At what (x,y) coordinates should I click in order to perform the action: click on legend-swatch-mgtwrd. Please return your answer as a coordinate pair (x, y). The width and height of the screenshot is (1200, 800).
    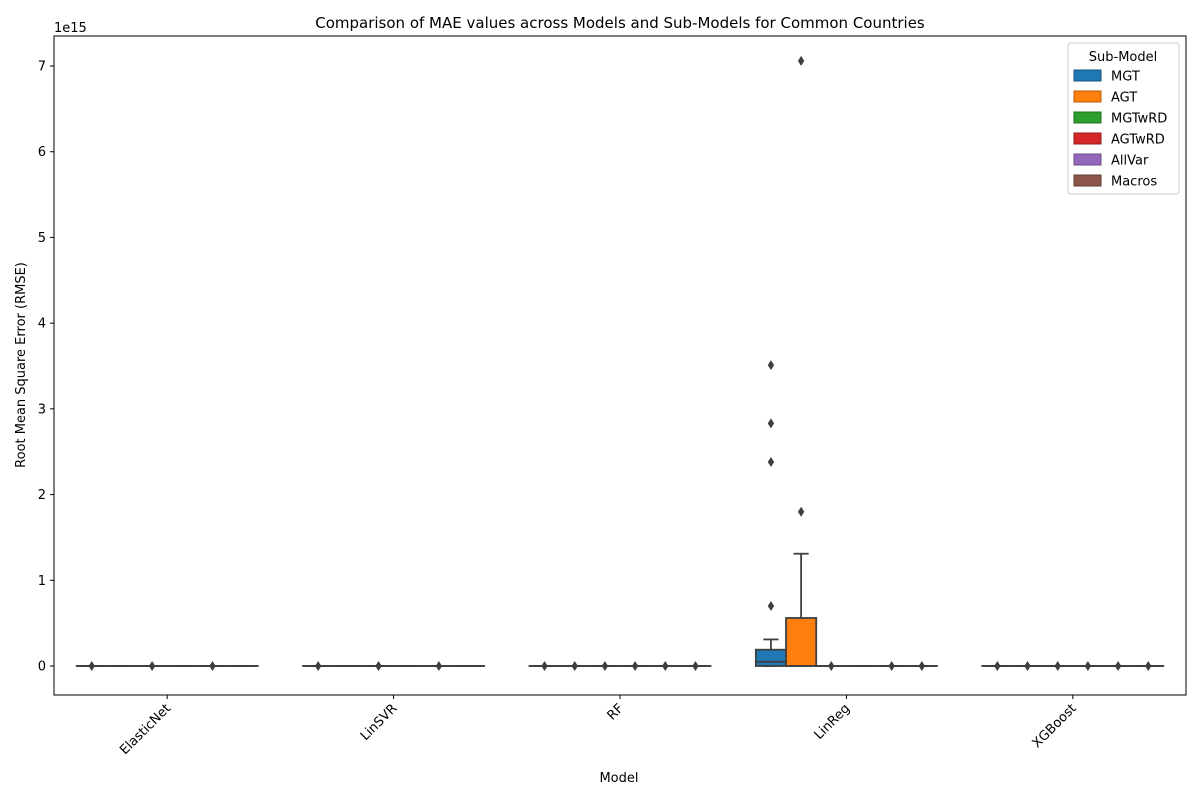
    Looking at the image, I should click on (1087, 117).